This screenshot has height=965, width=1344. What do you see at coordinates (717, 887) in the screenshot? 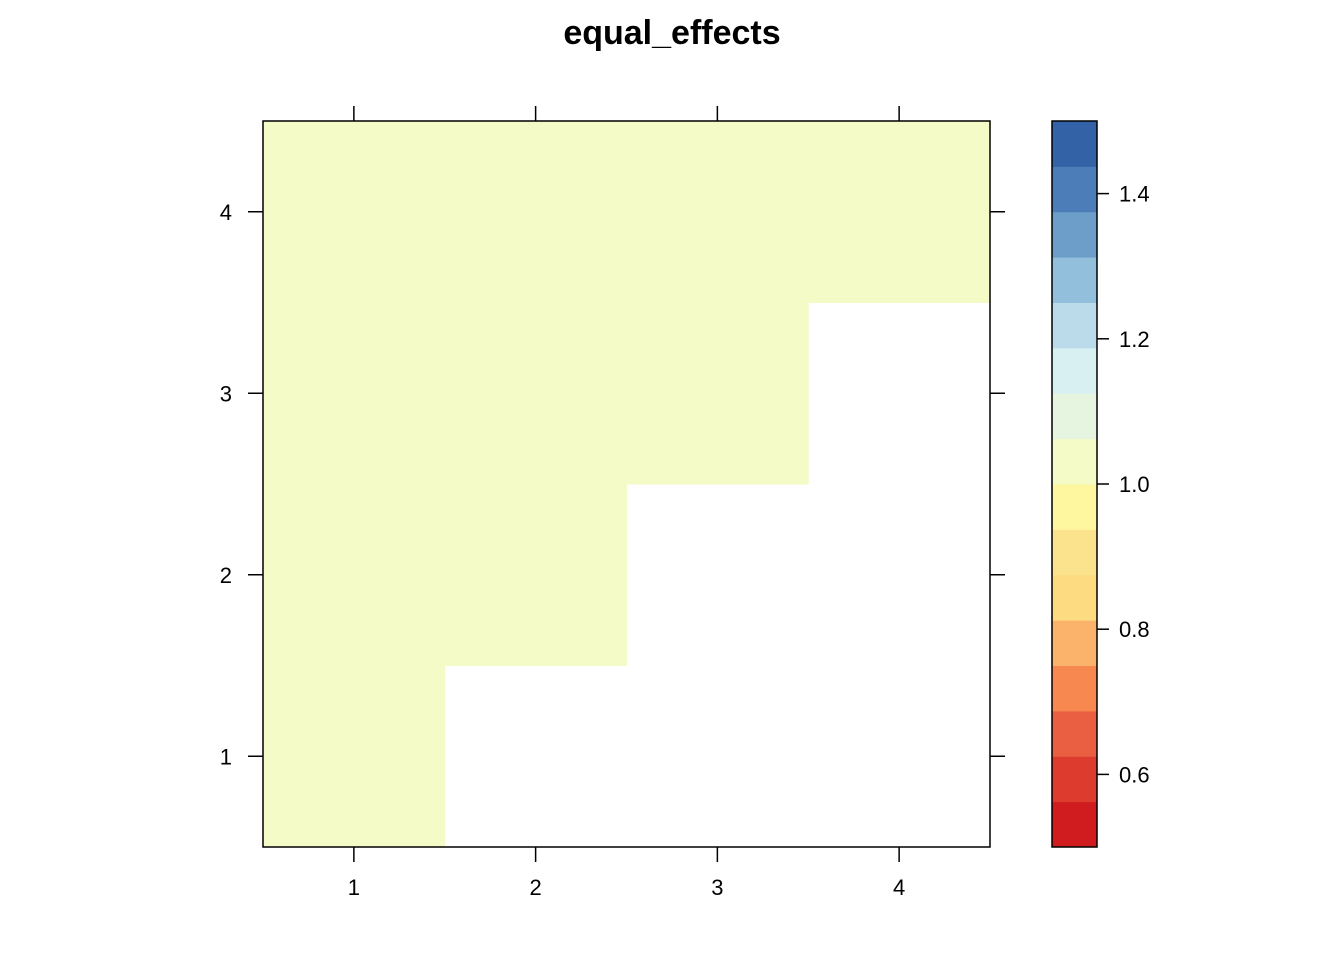
I see `x-tick-label: 3` at bounding box center [717, 887].